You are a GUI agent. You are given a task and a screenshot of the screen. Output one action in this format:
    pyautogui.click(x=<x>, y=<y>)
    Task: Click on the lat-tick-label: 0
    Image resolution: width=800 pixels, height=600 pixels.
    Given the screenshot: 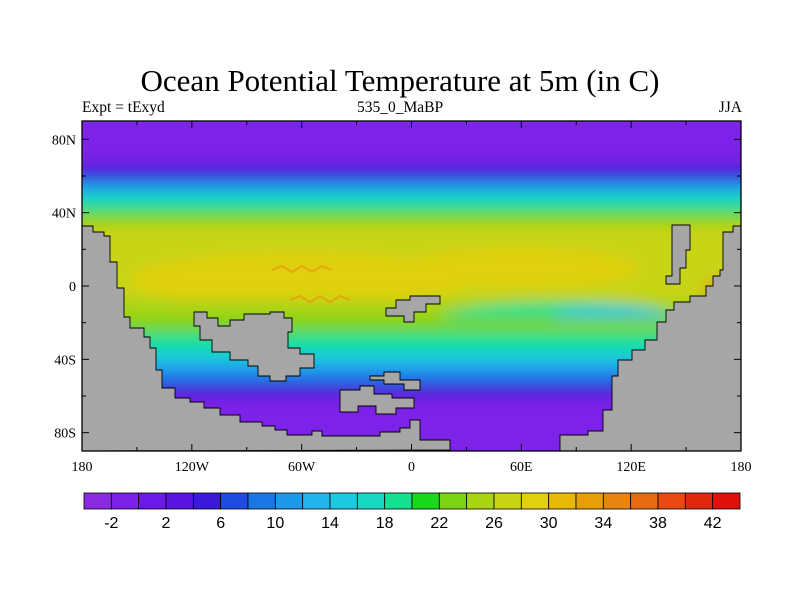 What is the action you would take?
    pyautogui.click(x=72, y=287)
    